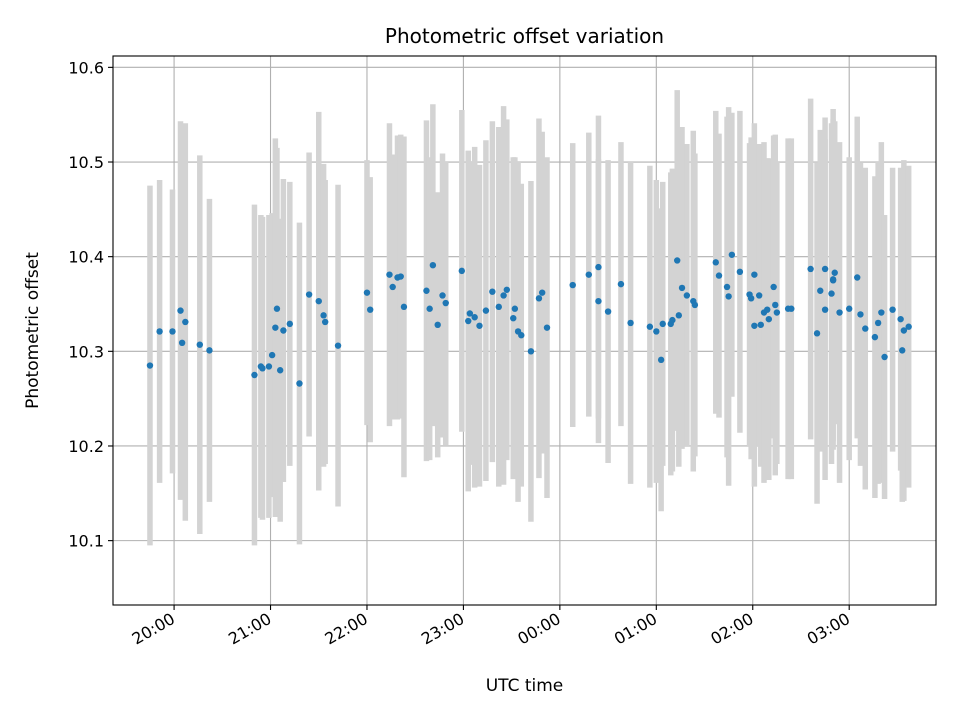  What do you see at coordinates (33, 330) in the screenshot?
I see `y-axis-label: Photometric offset` at bounding box center [33, 330].